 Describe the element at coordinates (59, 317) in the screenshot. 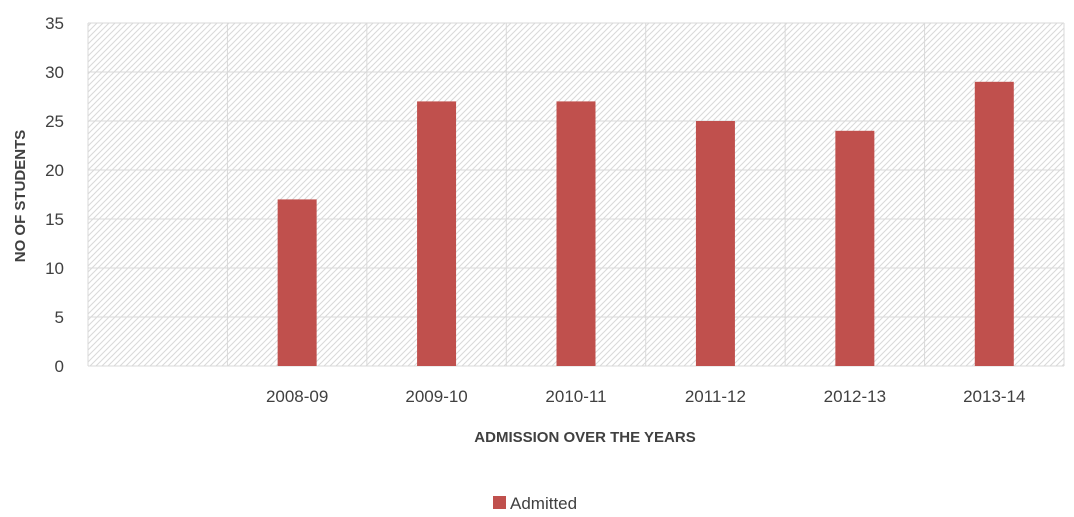

I see `y-tick-label: 5` at that location.